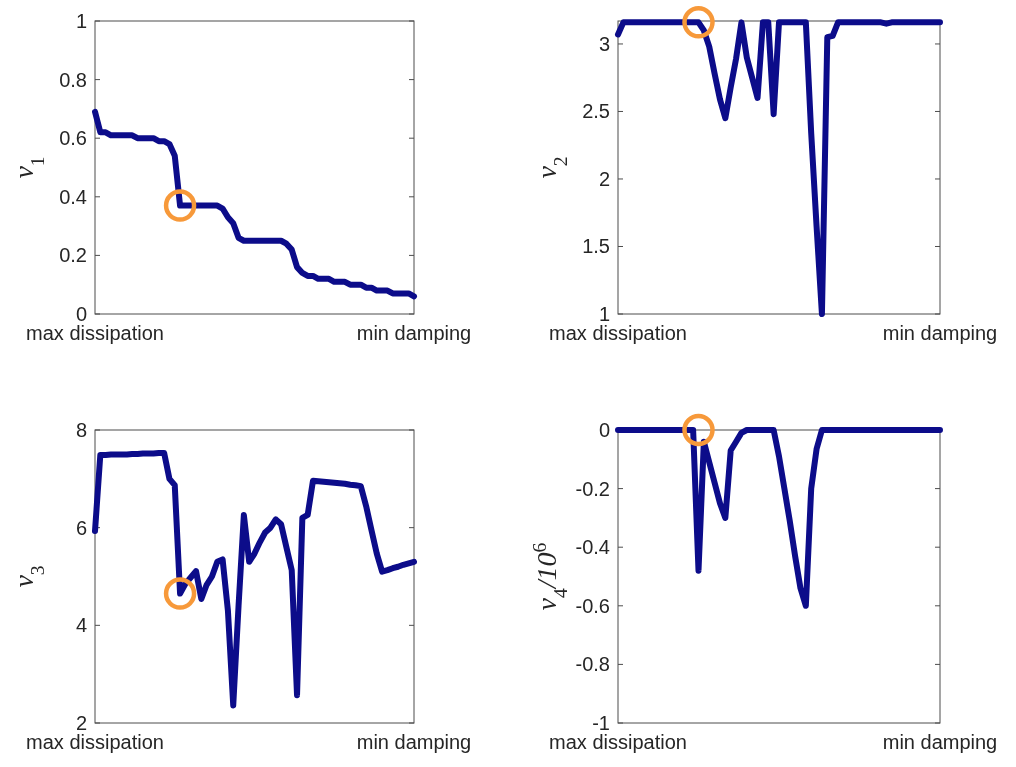 The width and height of the screenshot is (1016, 767). What do you see at coordinates (592, 488) in the screenshot?
I see `y-tick-label: -0.2` at bounding box center [592, 488].